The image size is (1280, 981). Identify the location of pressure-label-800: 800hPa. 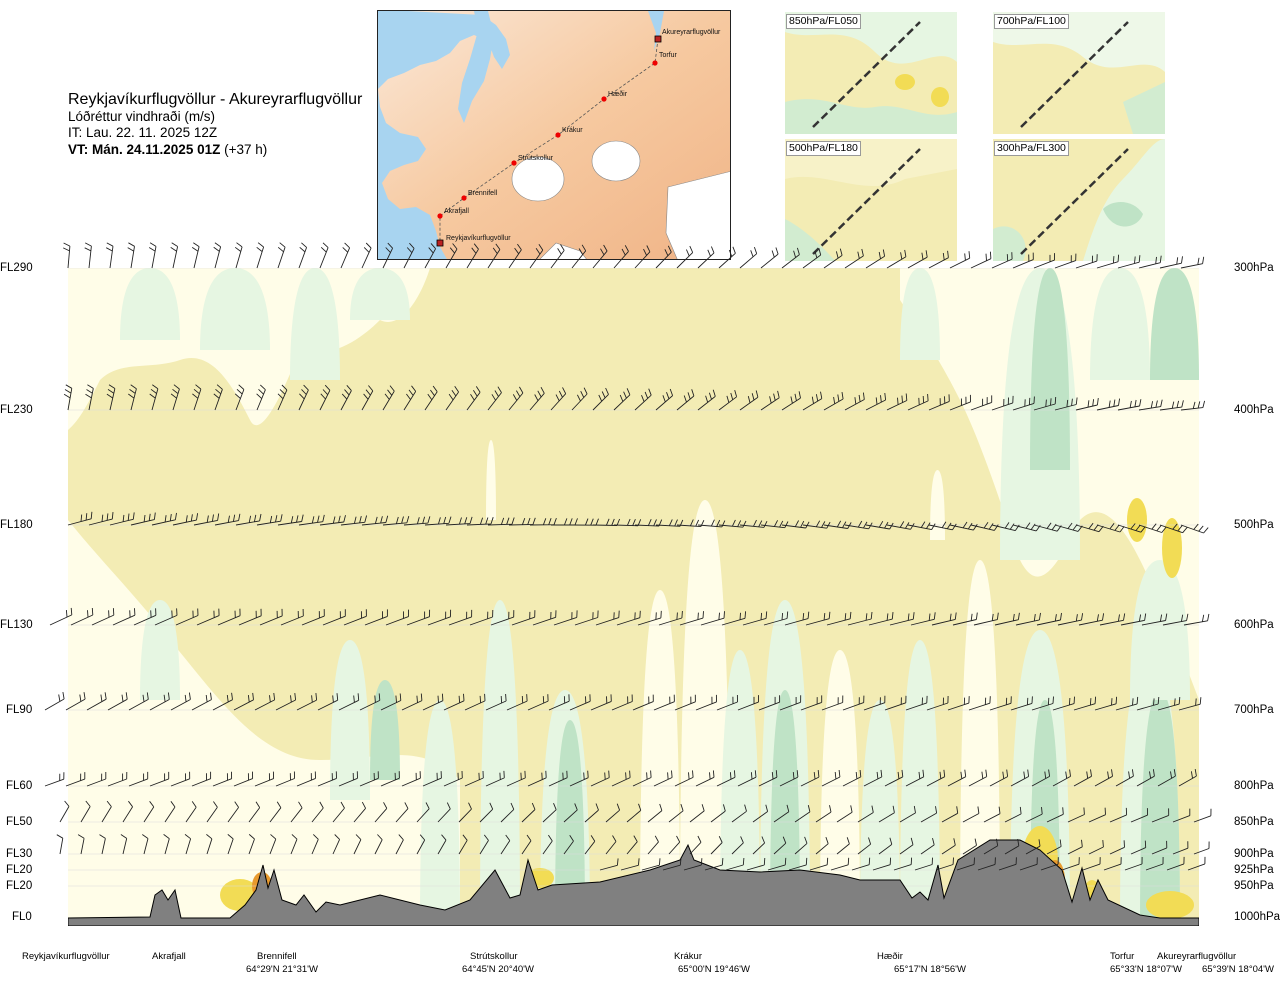
(1254, 786).